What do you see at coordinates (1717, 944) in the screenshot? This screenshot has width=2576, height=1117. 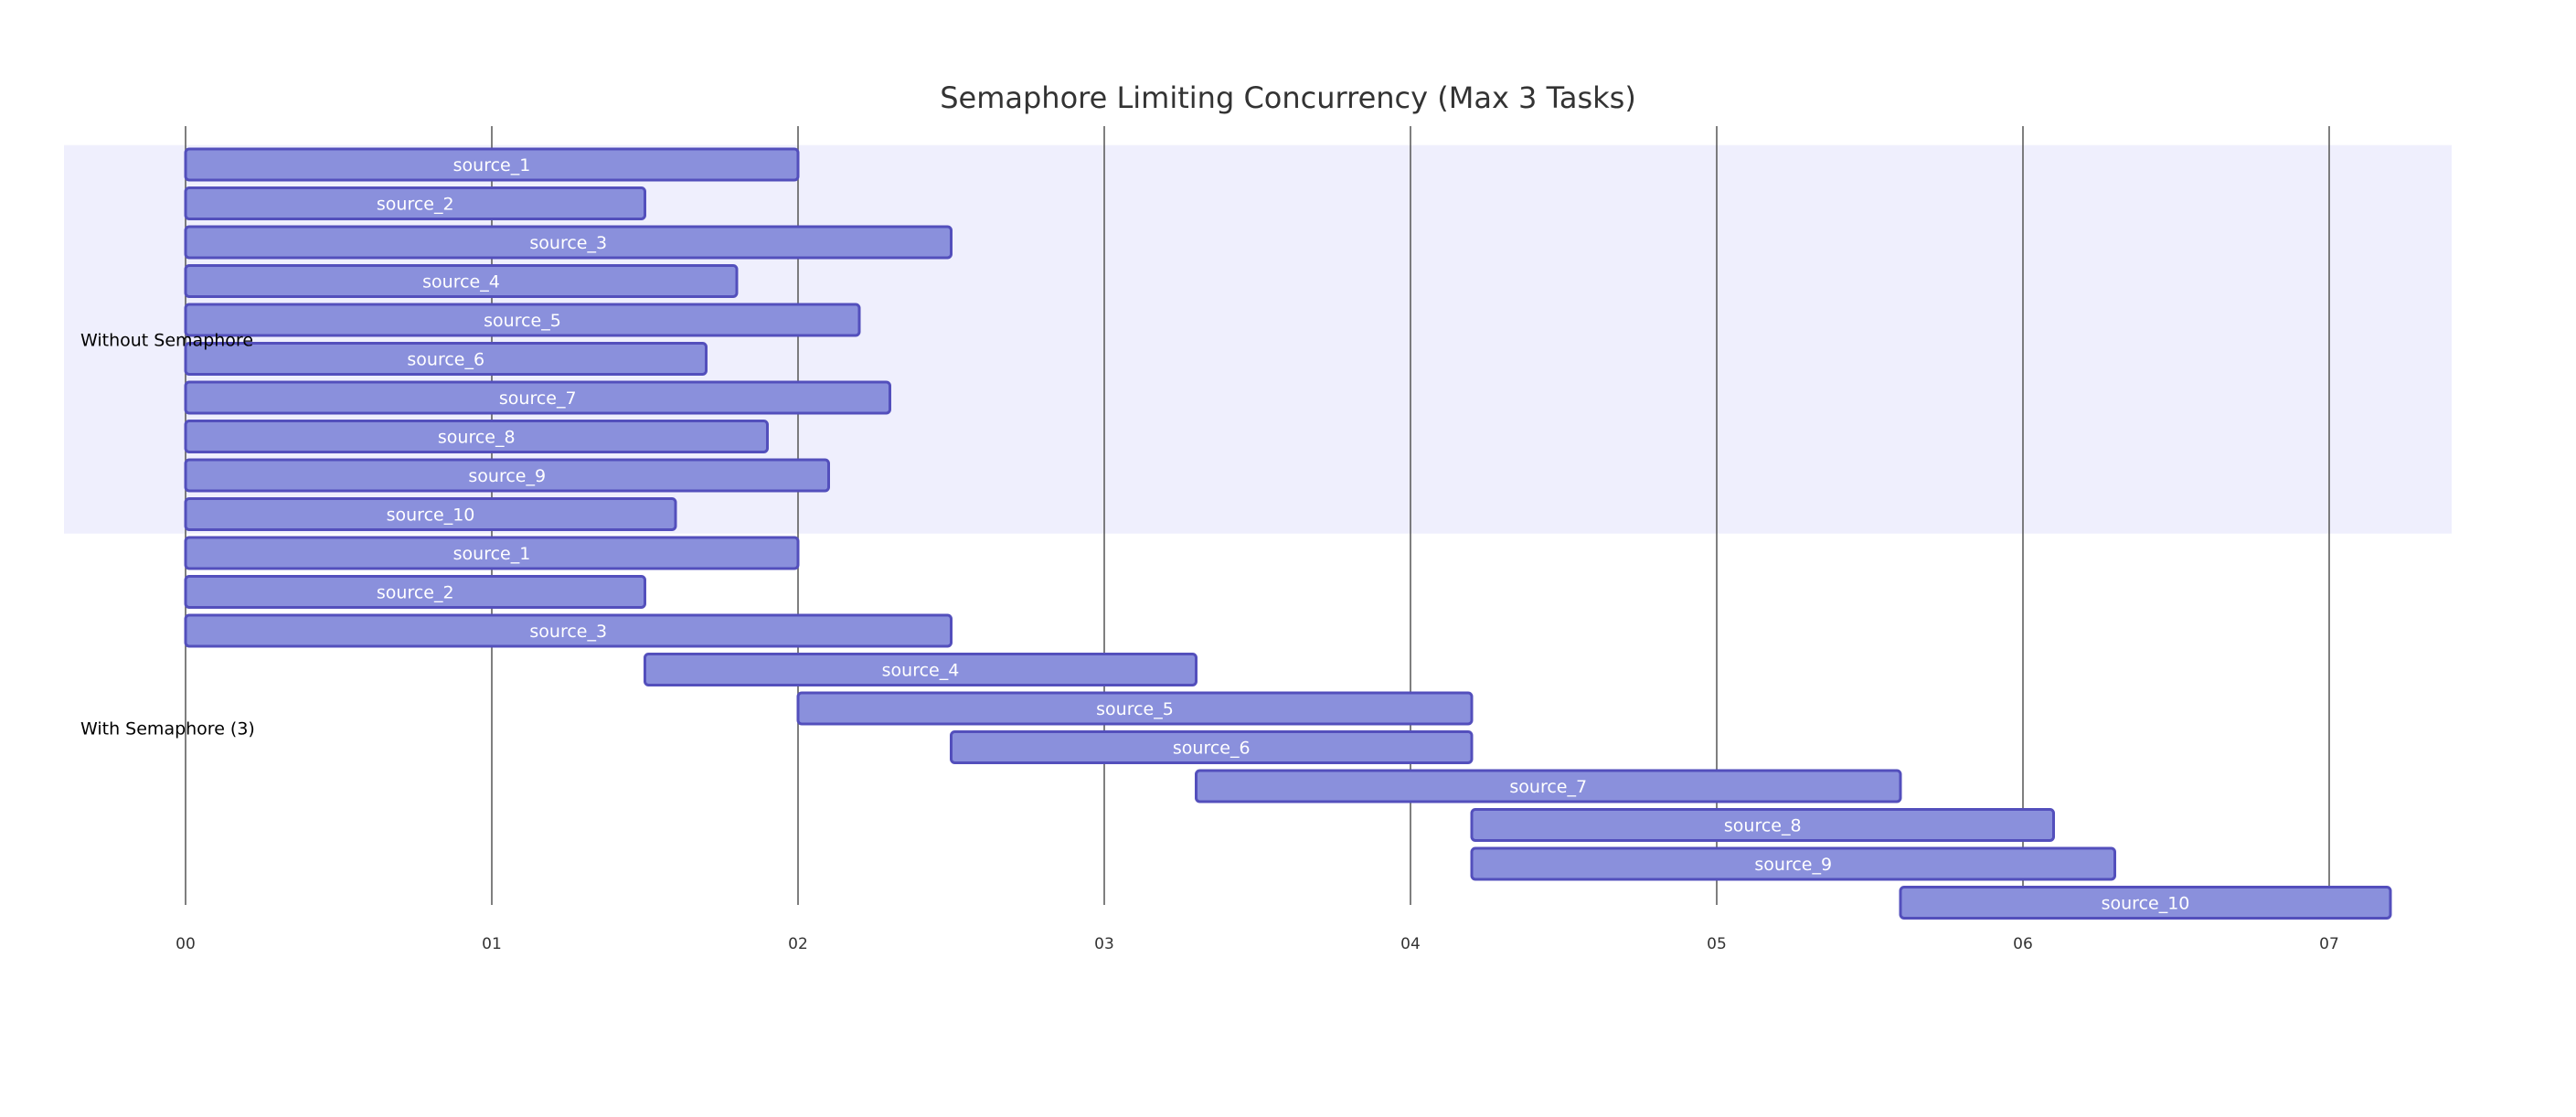 I see `tick-label: 05` at bounding box center [1717, 944].